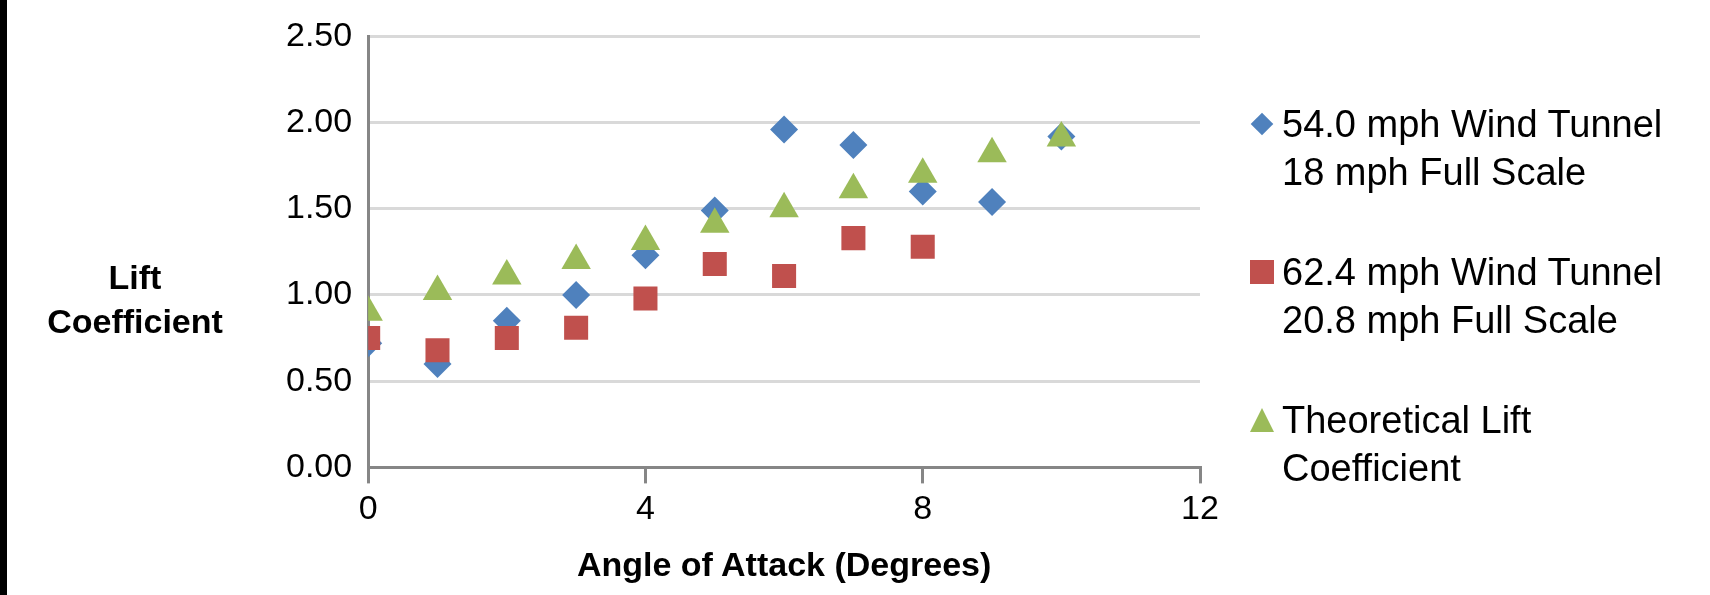  Describe the element at coordinates (319, 378) in the screenshot. I see `y-tick-label: 0.50` at that location.